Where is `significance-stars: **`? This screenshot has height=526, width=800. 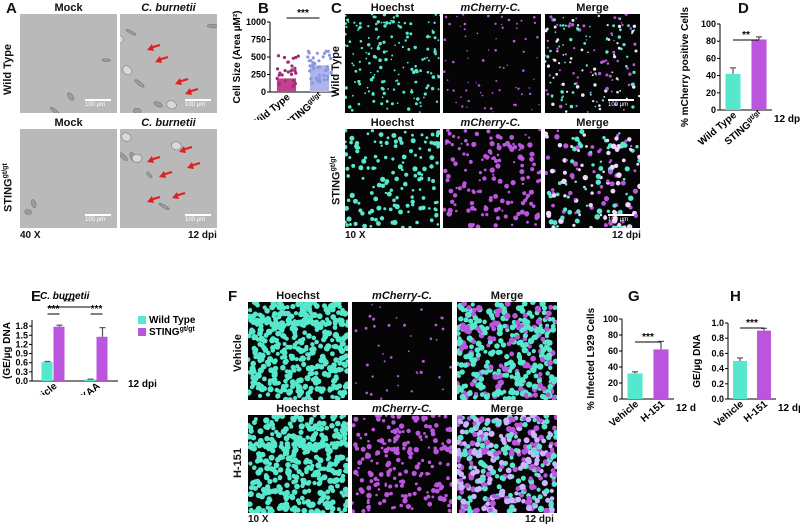 significance-stars: ** is located at coordinates (746, 35).